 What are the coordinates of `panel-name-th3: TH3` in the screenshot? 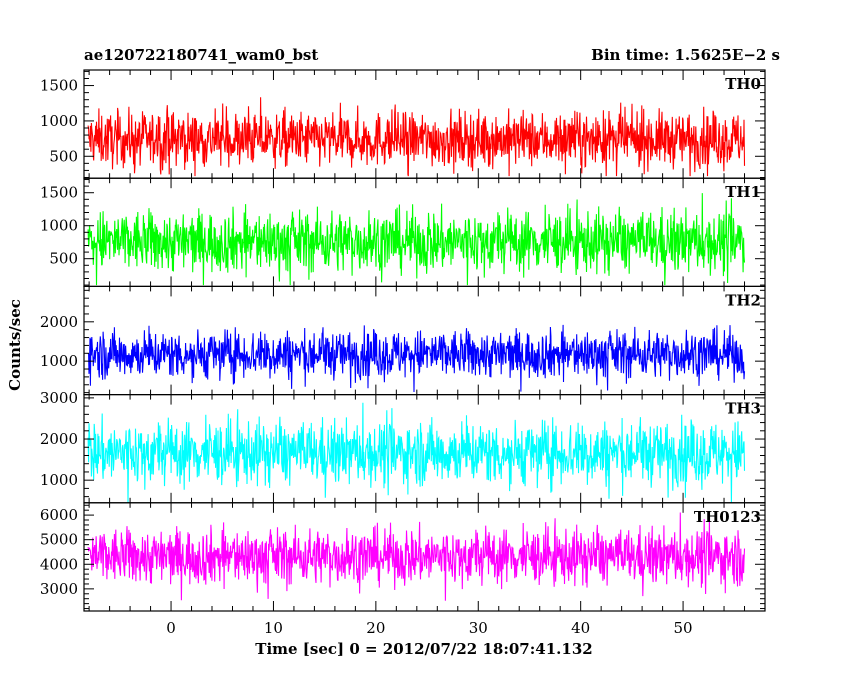 It's located at (743, 409).